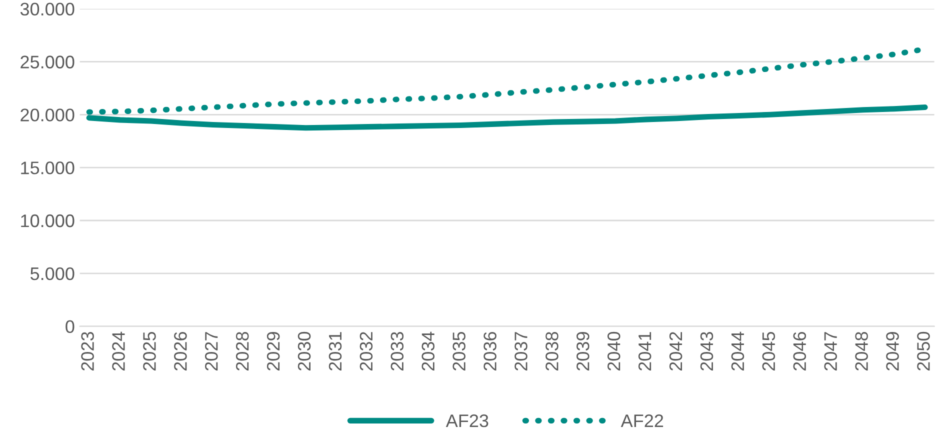 This screenshot has height=441, width=939. I want to click on x-tick-label: 2031, so click(335, 351).